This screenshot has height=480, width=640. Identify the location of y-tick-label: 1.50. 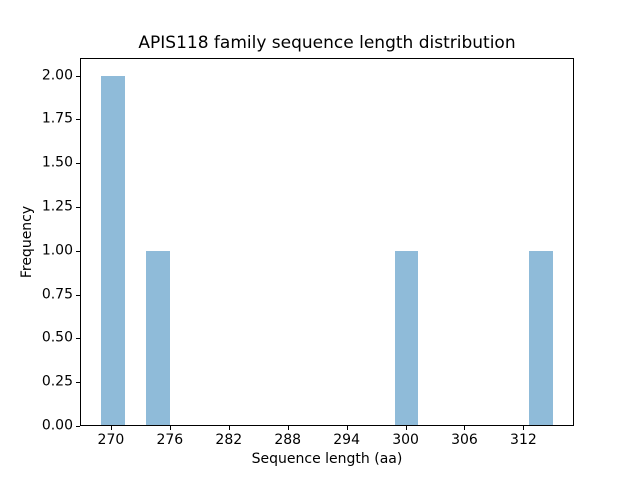
(57, 162).